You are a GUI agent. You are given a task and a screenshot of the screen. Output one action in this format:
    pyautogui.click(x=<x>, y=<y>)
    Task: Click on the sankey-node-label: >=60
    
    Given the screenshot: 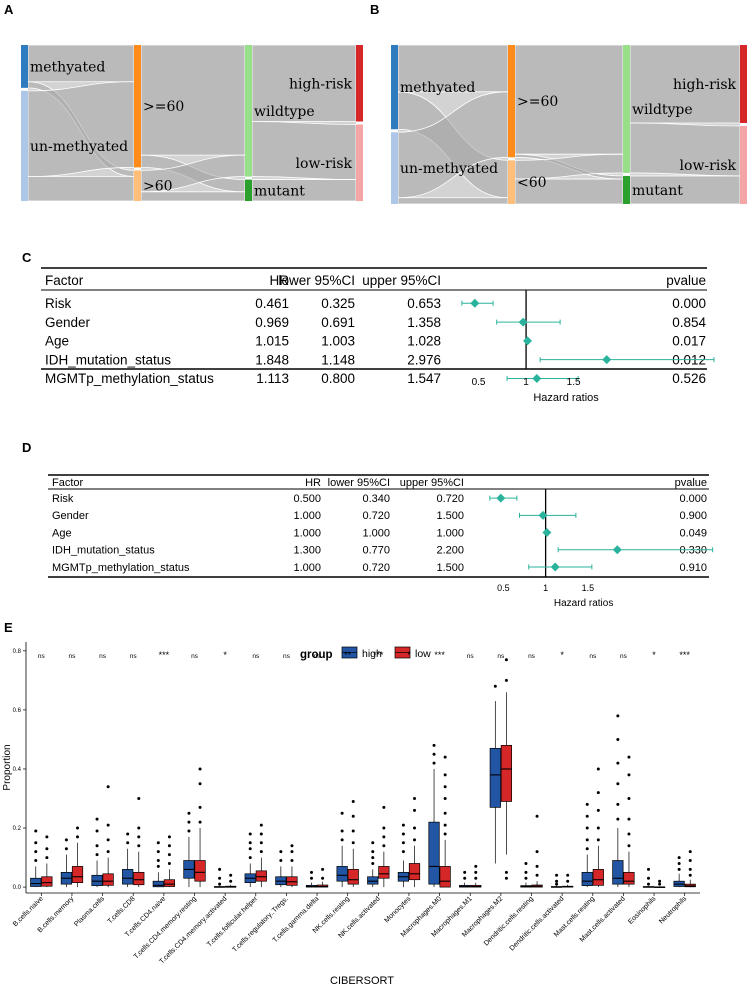 What is the action you would take?
    pyautogui.click(x=163, y=107)
    